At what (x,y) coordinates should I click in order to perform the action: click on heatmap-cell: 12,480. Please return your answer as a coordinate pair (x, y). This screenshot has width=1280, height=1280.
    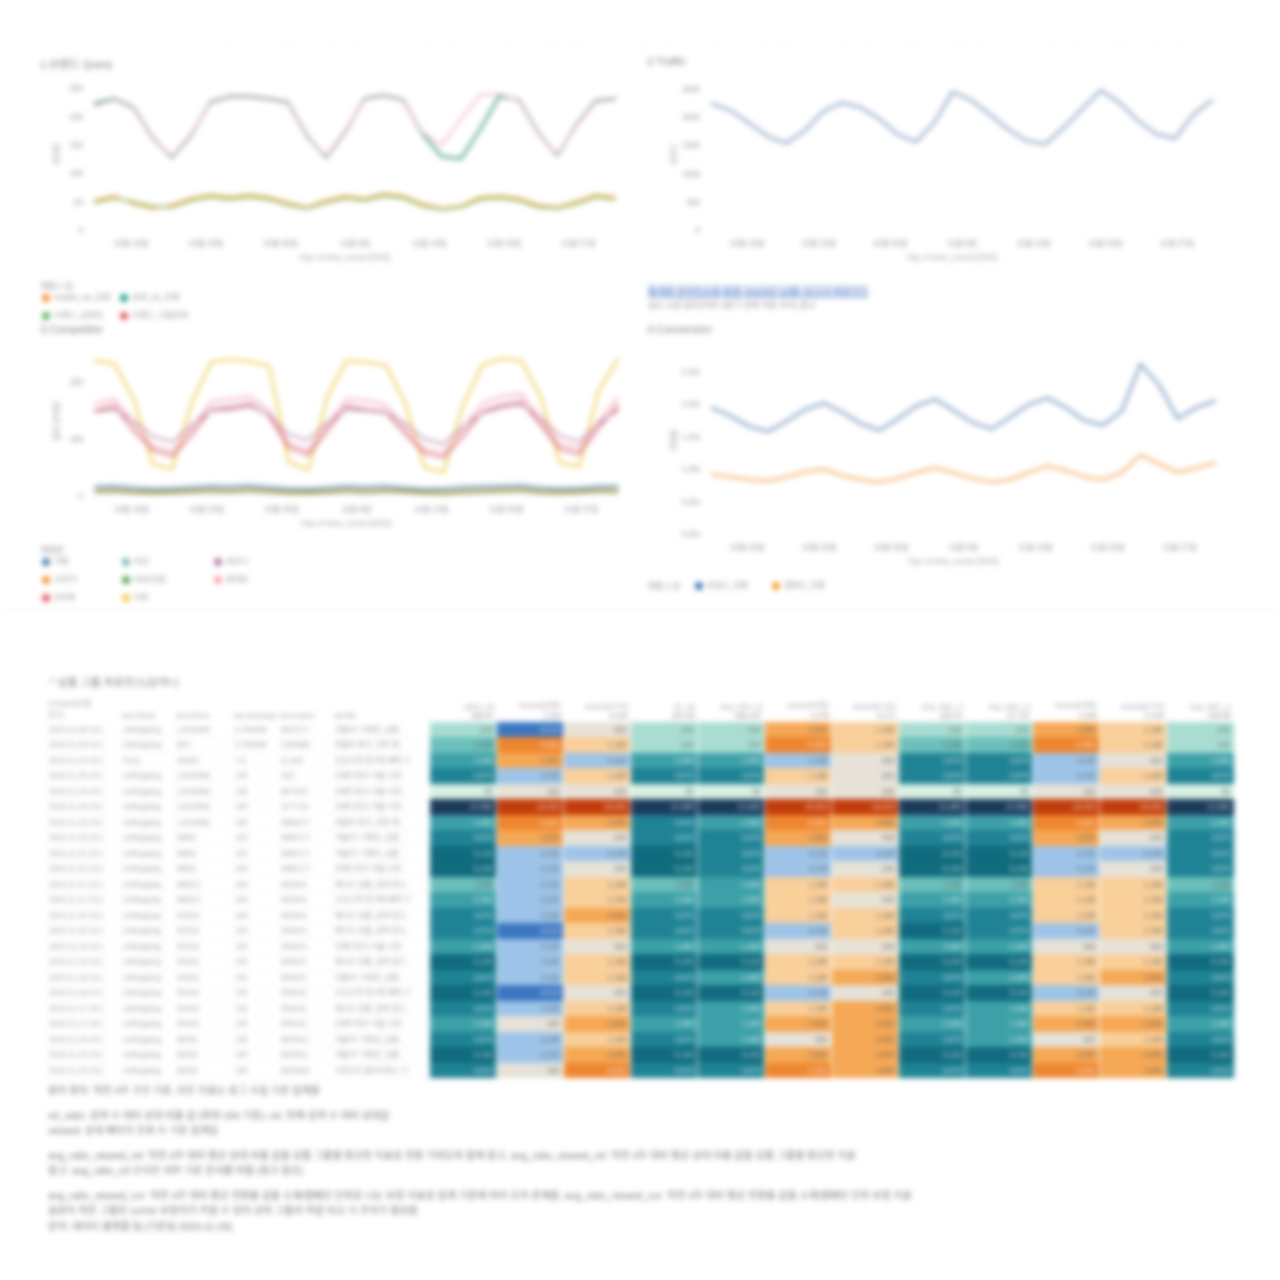
    Looking at the image, I should click on (664, 807).